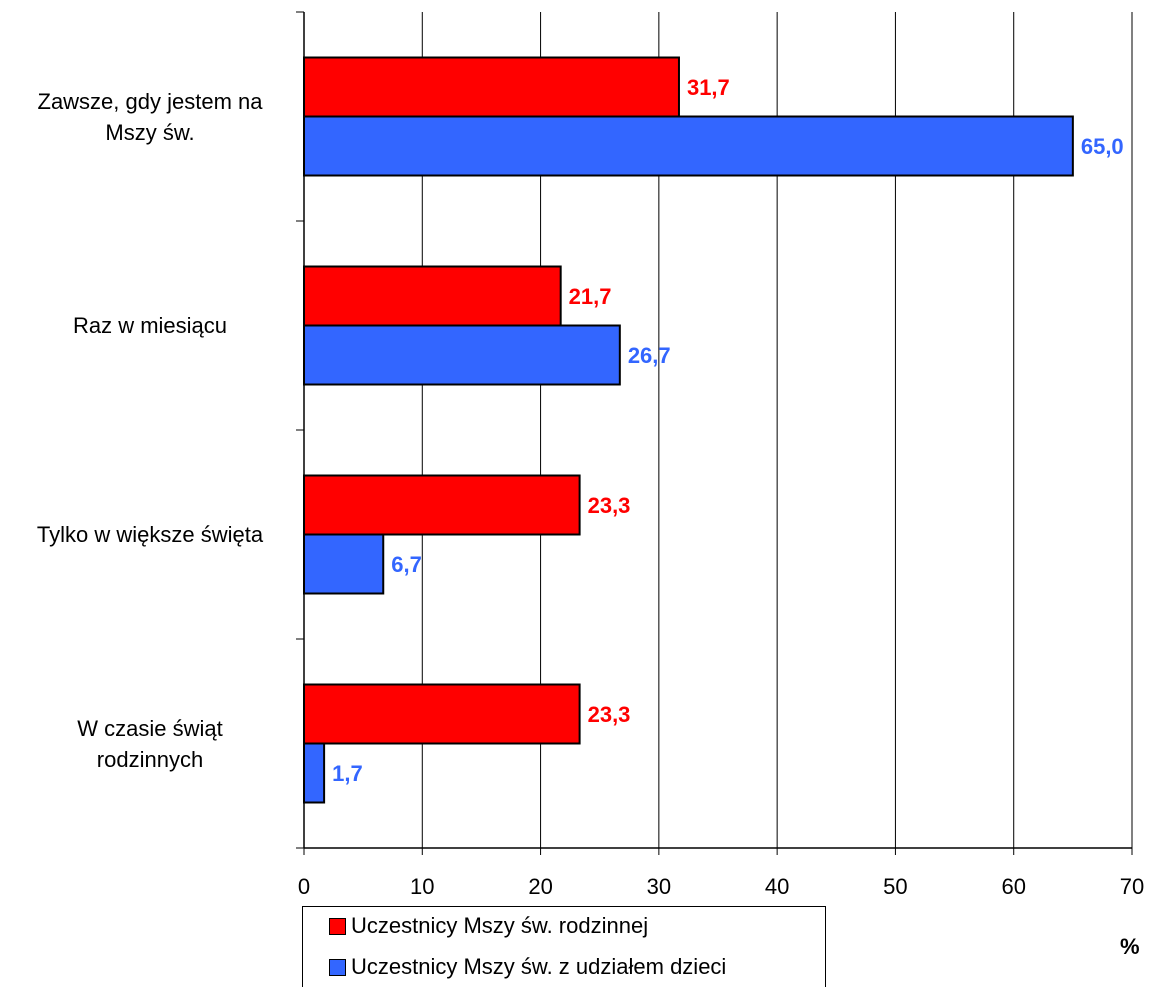 The width and height of the screenshot is (1150, 987). I want to click on data-label: 31,7, so click(708, 87).